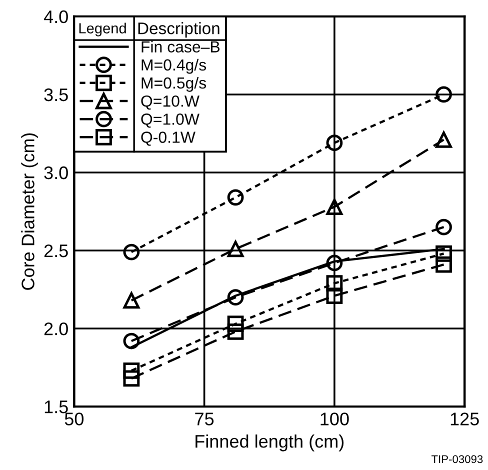 This screenshot has height=470, width=488. What do you see at coordinates (270, 443) in the screenshot?
I see `x-axis-title: Finned length (cm)` at bounding box center [270, 443].